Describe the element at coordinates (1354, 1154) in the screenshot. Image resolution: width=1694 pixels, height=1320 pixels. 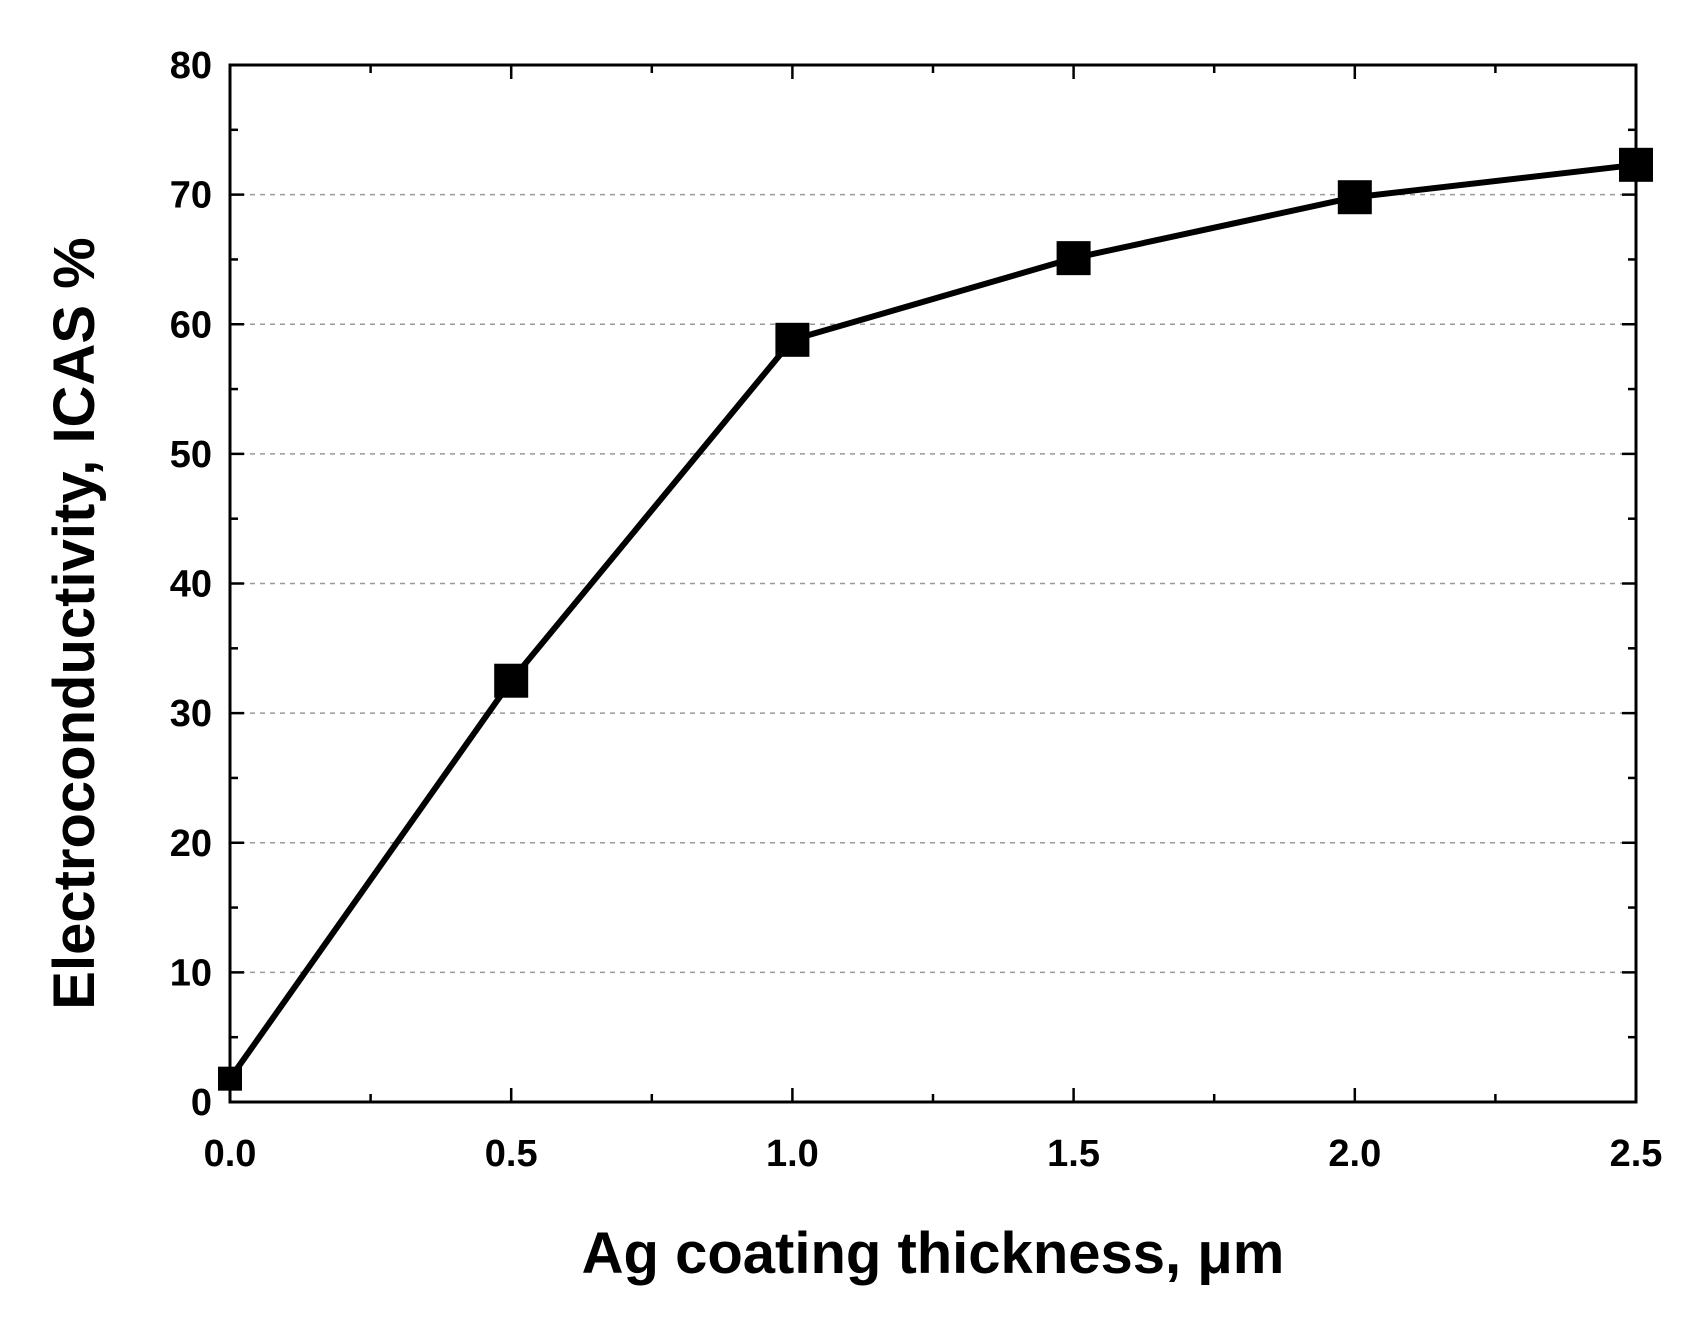
I see `x-tick-label-2.0: 2.0` at that location.